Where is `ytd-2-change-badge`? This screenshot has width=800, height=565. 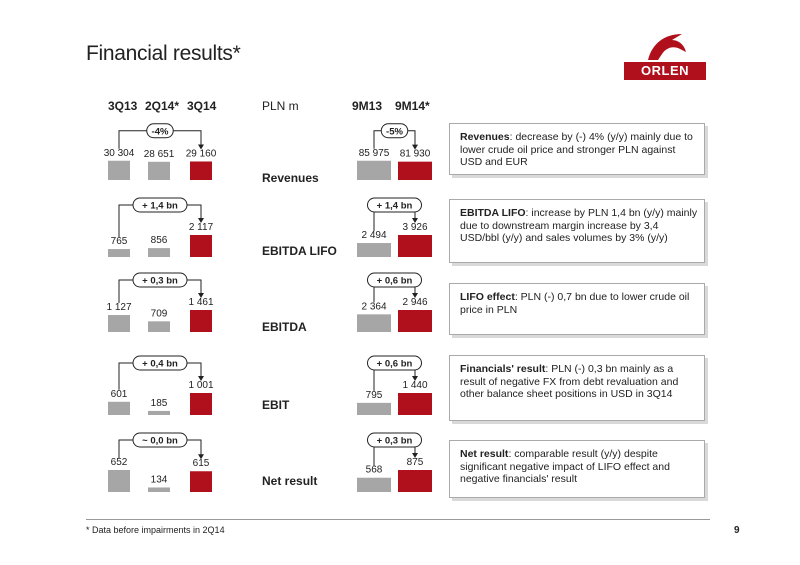
ytd-2-change-badge is located at coordinates (394, 280).